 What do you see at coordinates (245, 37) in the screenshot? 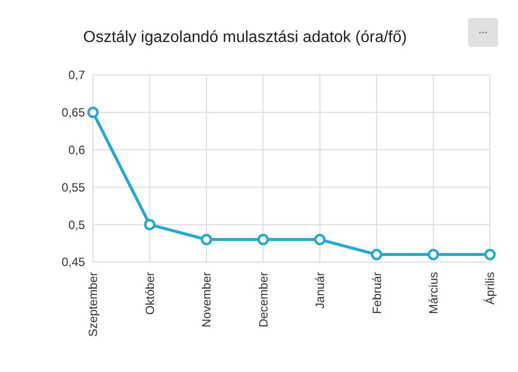
I see `chart-title: Osztály igazolandó mulasztási adatok (óra/fő)` at bounding box center [245, 37].